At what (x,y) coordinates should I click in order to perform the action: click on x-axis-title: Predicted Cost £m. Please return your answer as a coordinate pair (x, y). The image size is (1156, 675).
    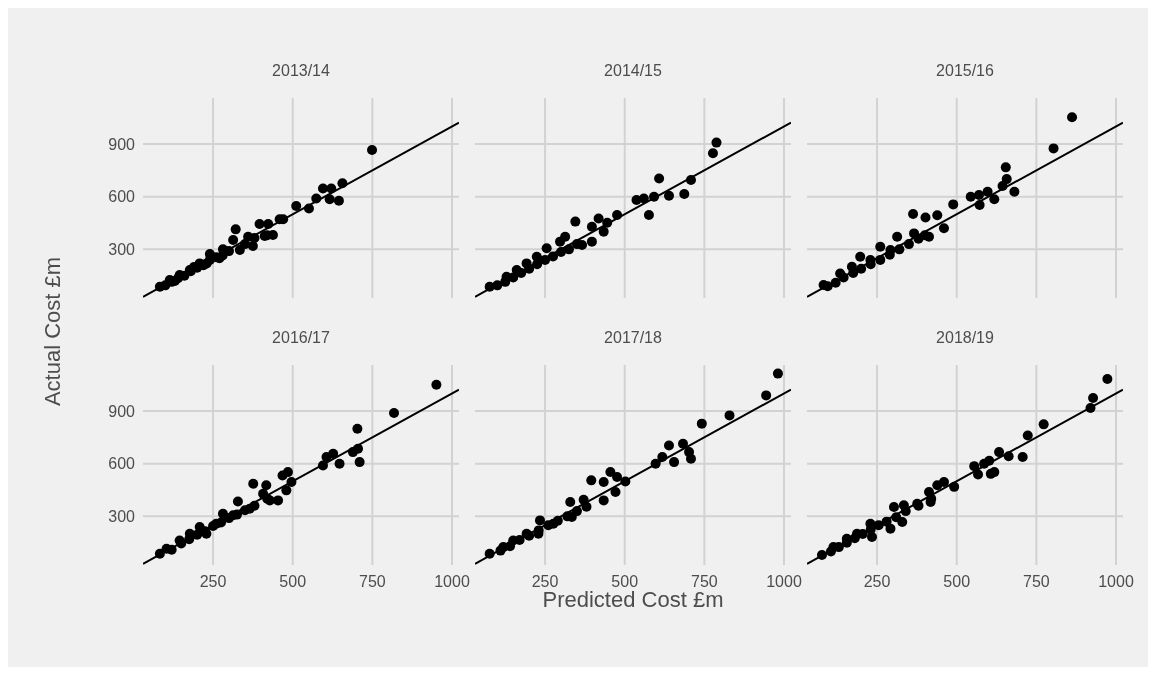
    Looking at the image, I should click on (633, 599).